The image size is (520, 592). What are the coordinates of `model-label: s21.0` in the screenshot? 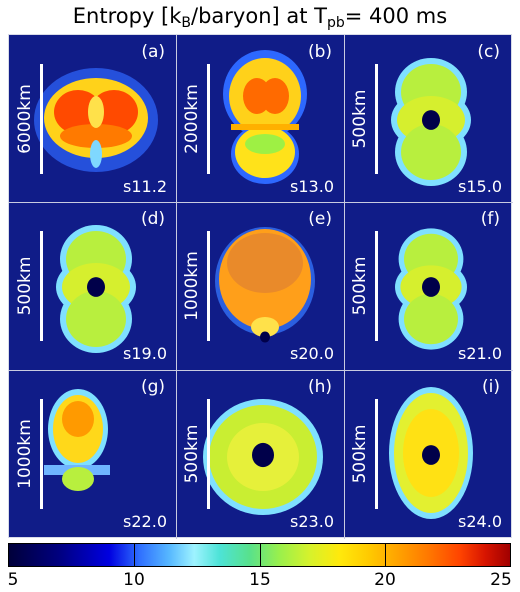 It's located at (480, 353).